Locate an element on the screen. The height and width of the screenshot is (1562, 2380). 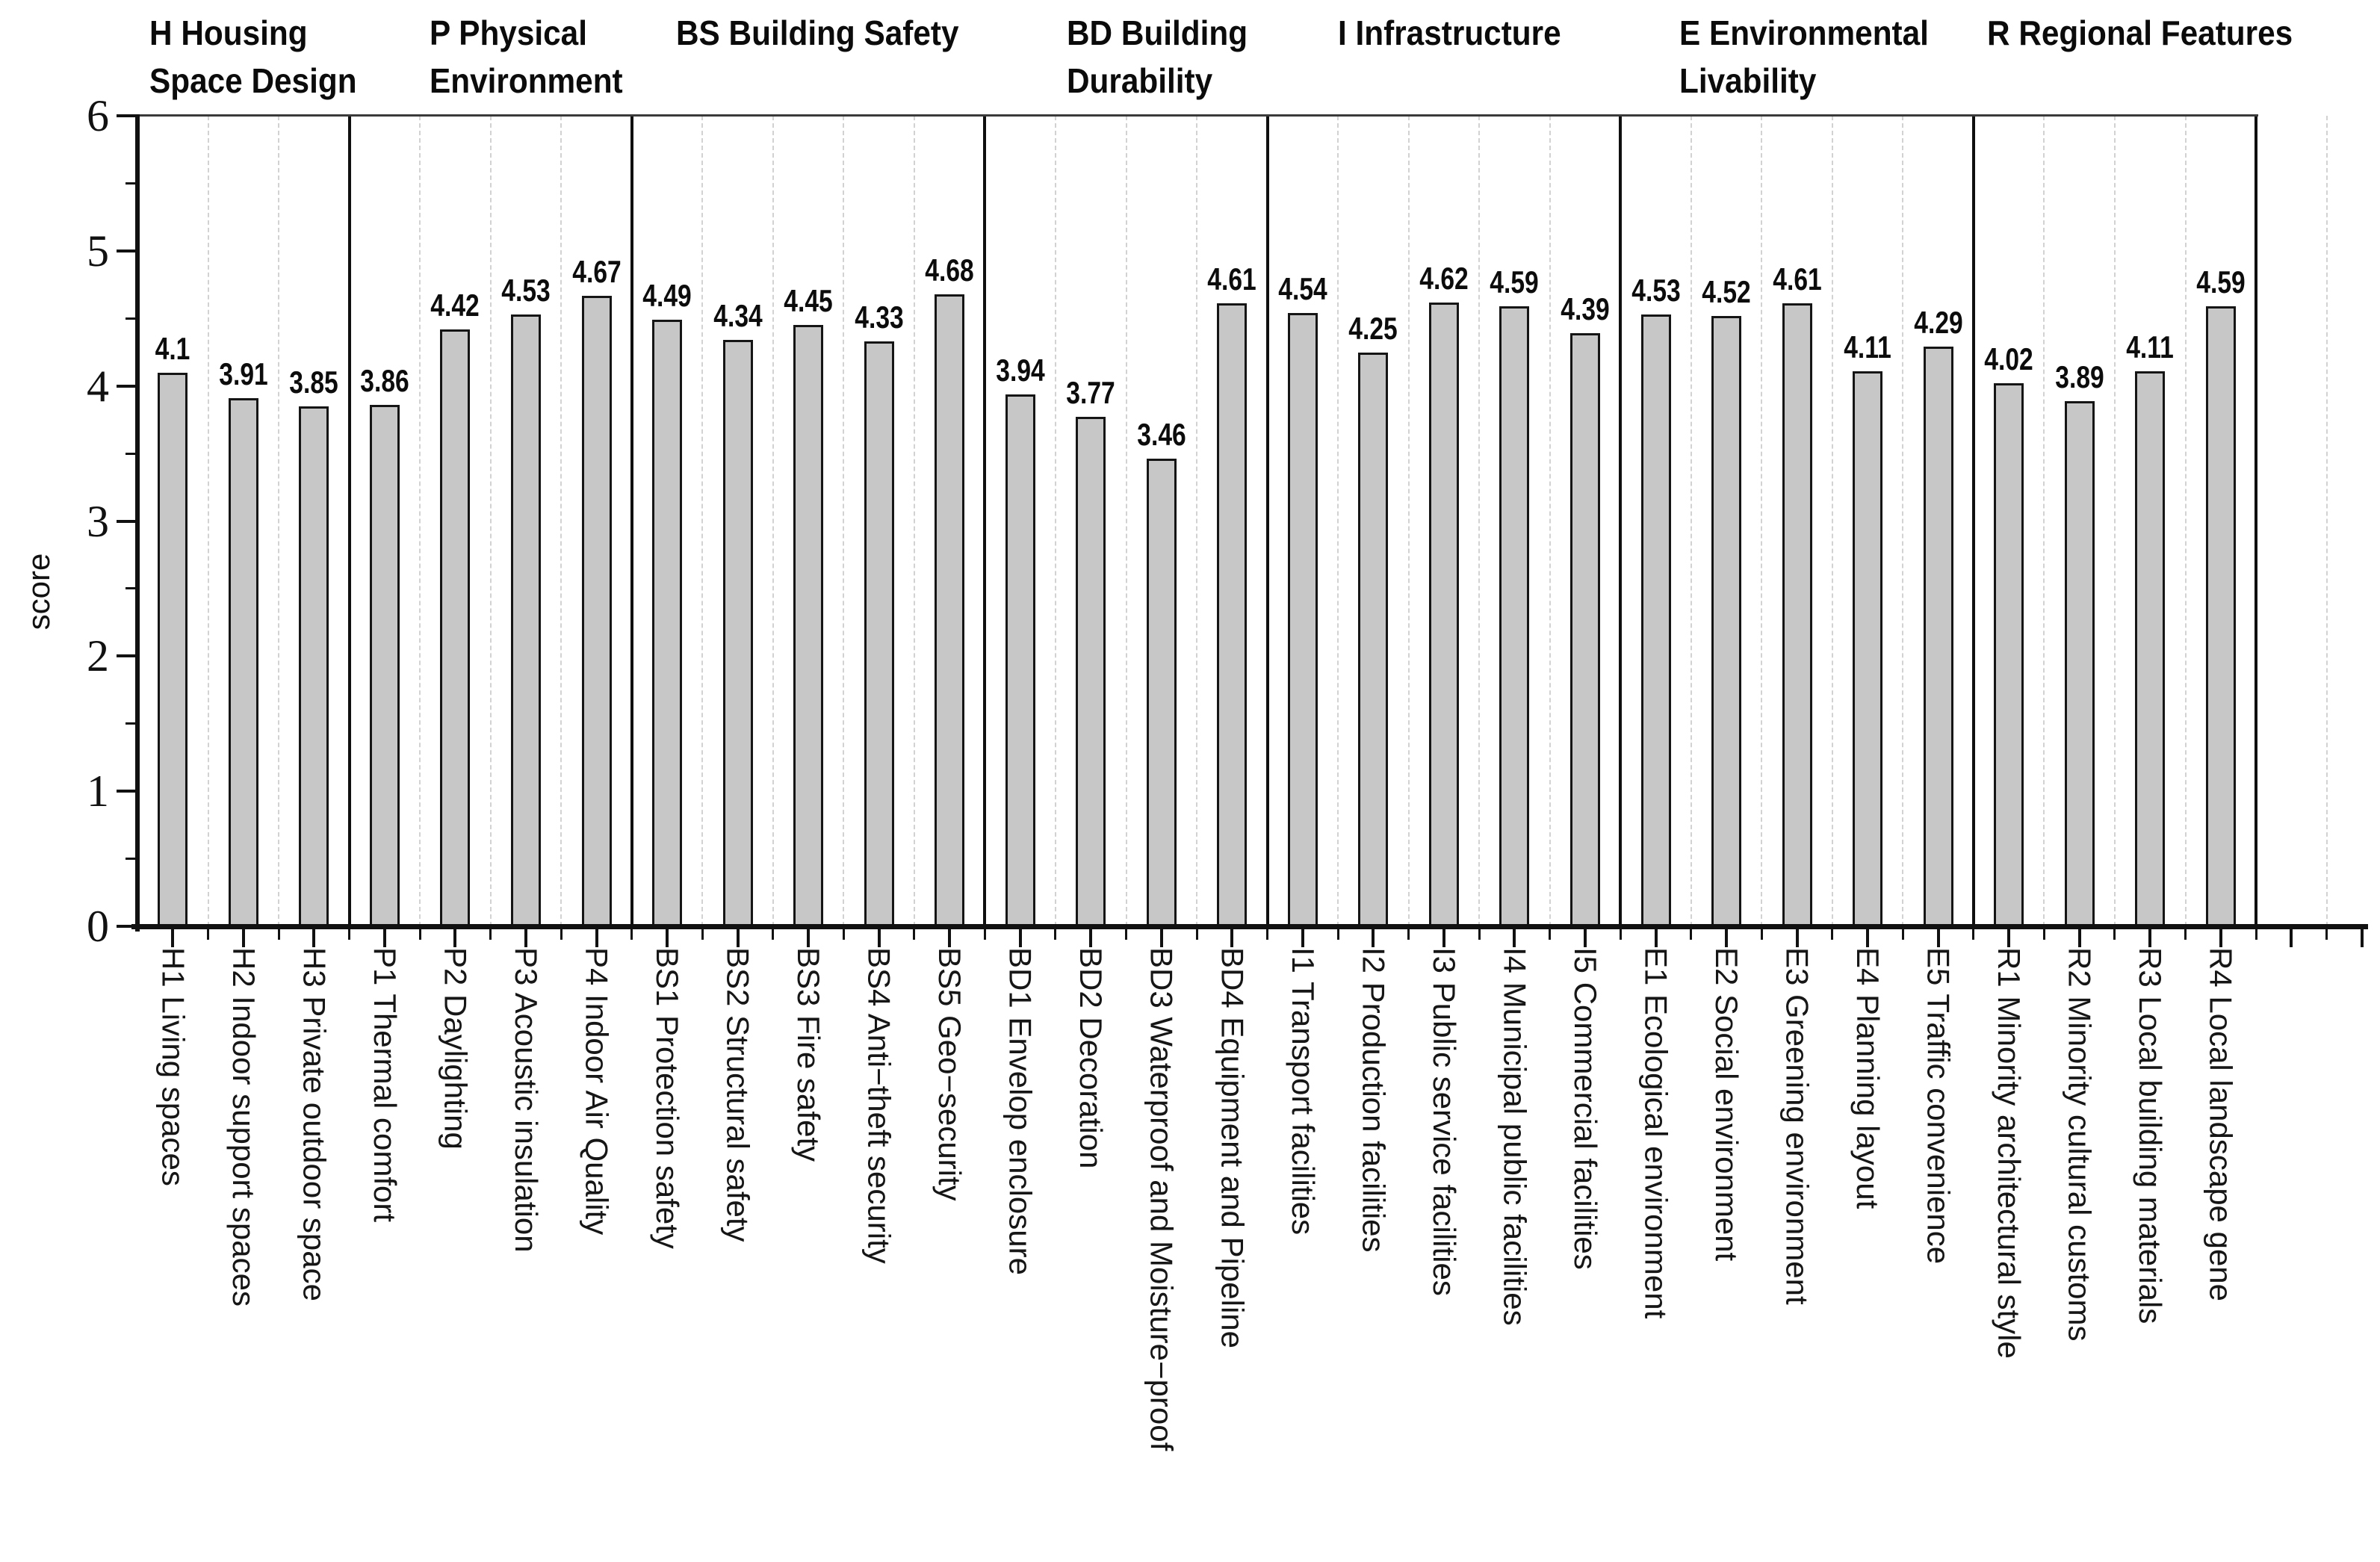
group-title-P: P Physical Environment is located at coordinates (526, 56).